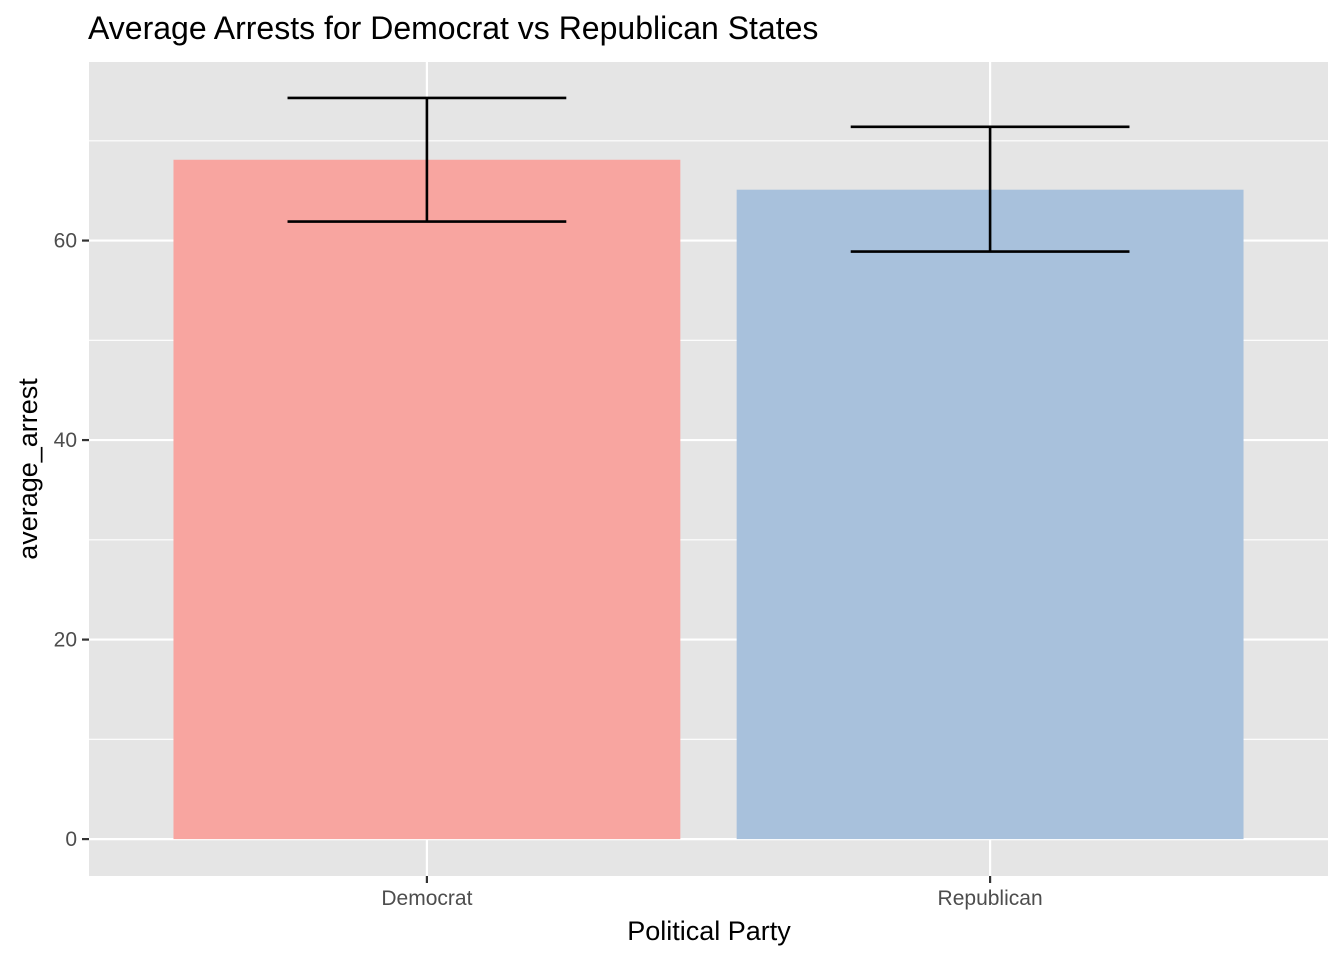 The width and height of the screenshot is (1344, 960). What do you see at coordinates (426, 898) in the screenshot?
I see `x-tick-label: Democrat` at bounding box center [426, 898].